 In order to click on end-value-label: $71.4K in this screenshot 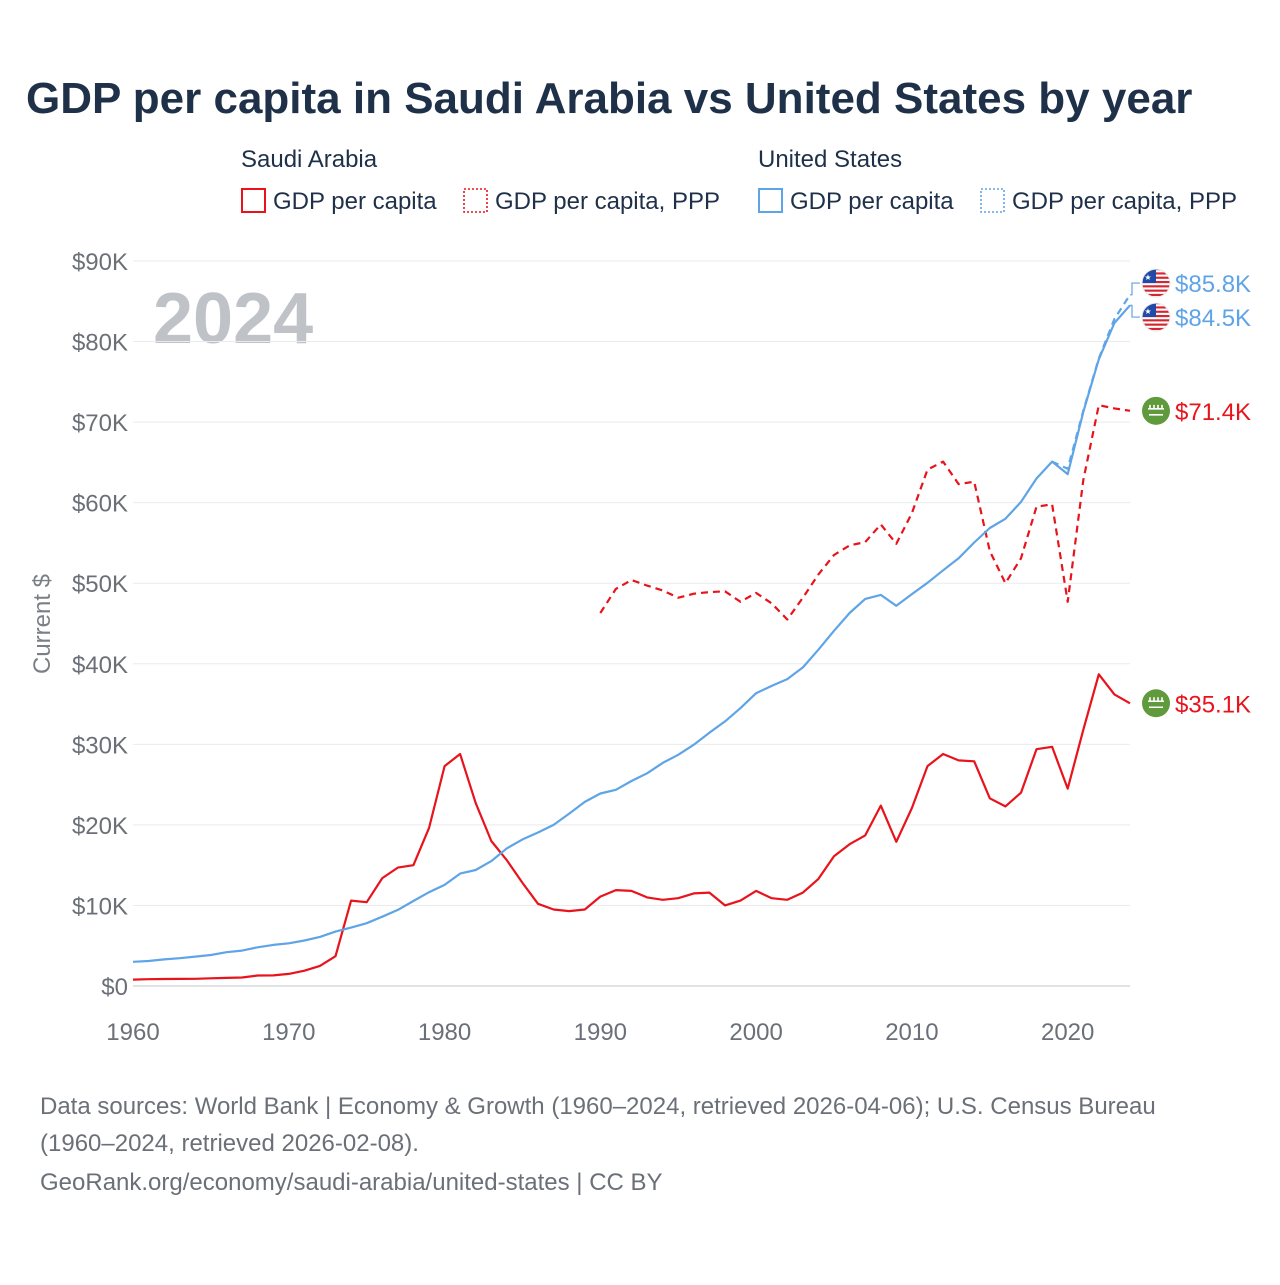, I will do `click(1213, 412)`.